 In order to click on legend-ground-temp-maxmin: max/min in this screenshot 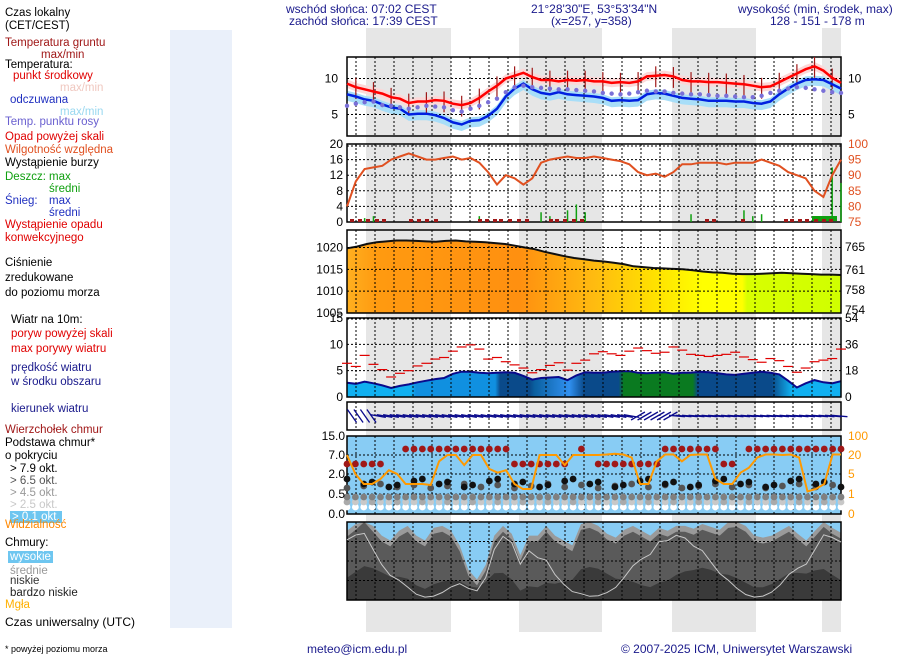, I will do `click(63, 55)`.